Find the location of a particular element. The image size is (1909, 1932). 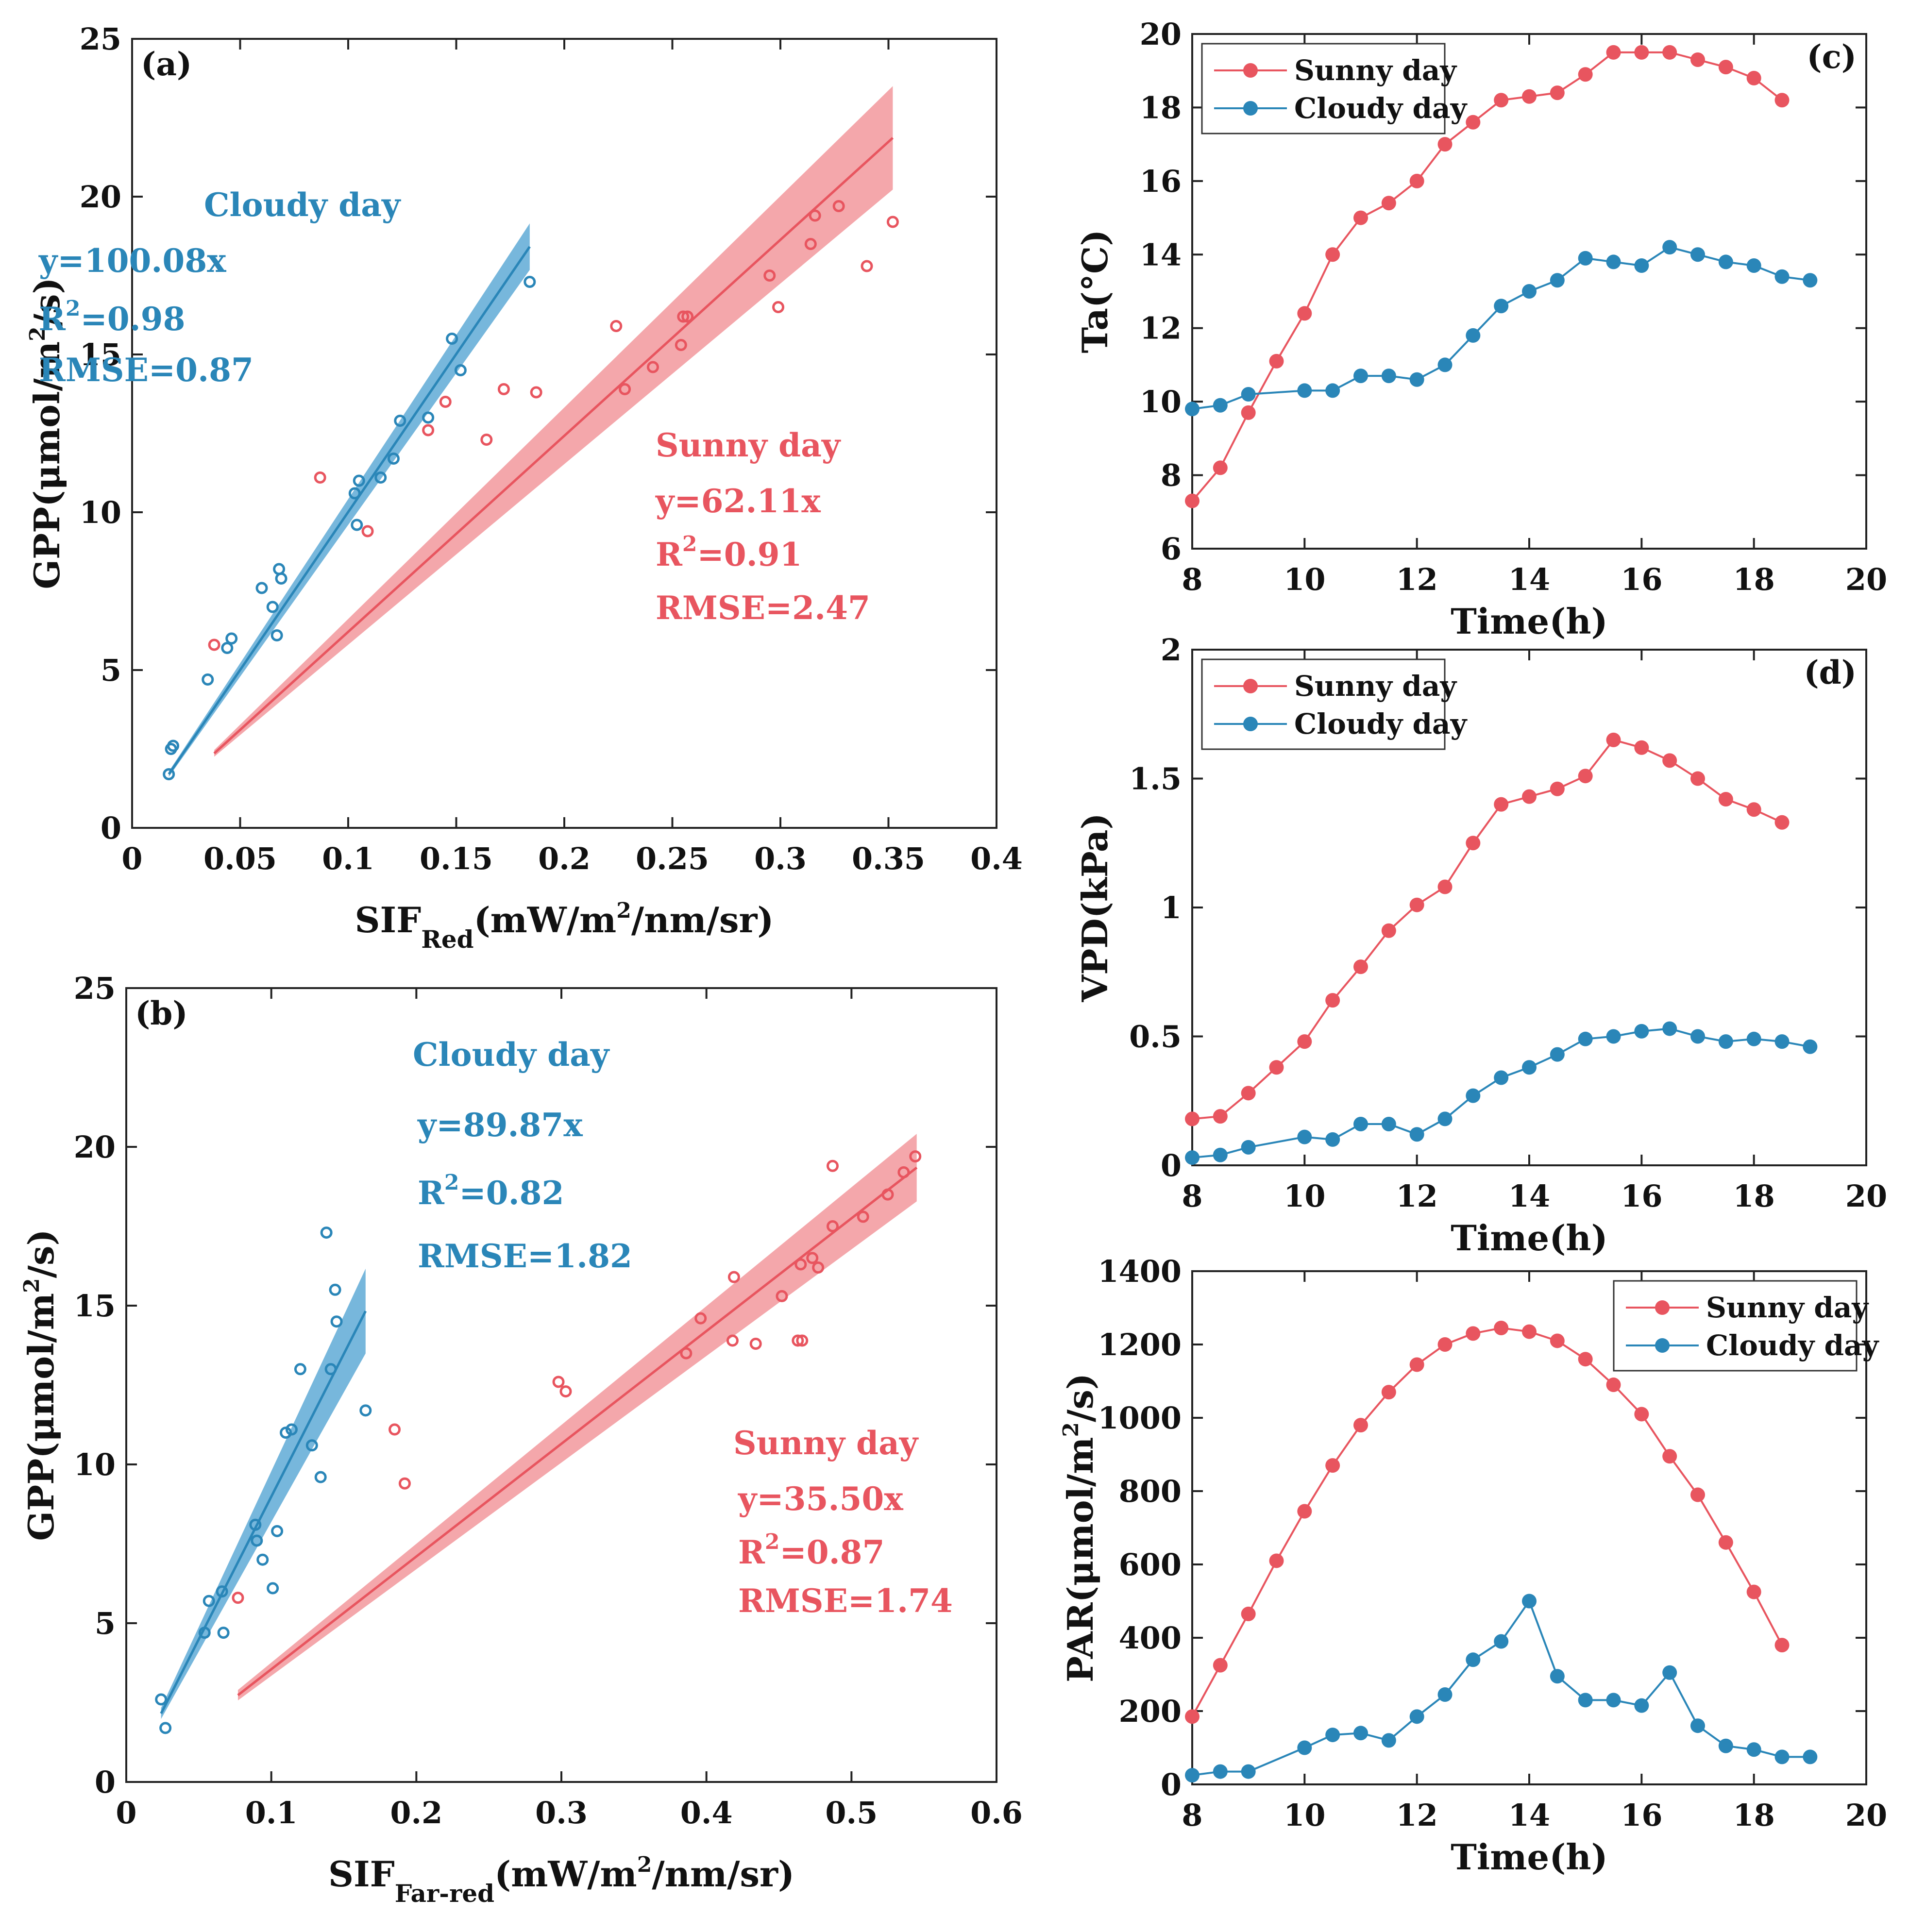

y-tick-label: 14 is located at coordinates (1161, 254).